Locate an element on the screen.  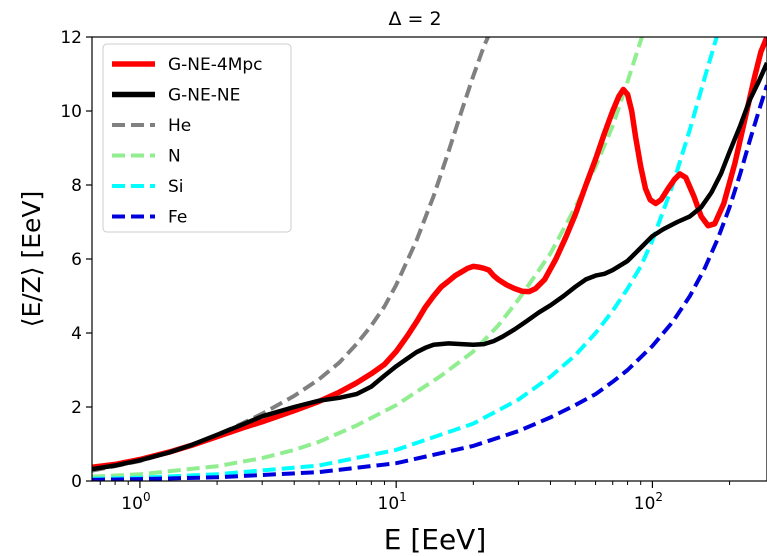
legend-label: He is located at coordinates (179, 126).